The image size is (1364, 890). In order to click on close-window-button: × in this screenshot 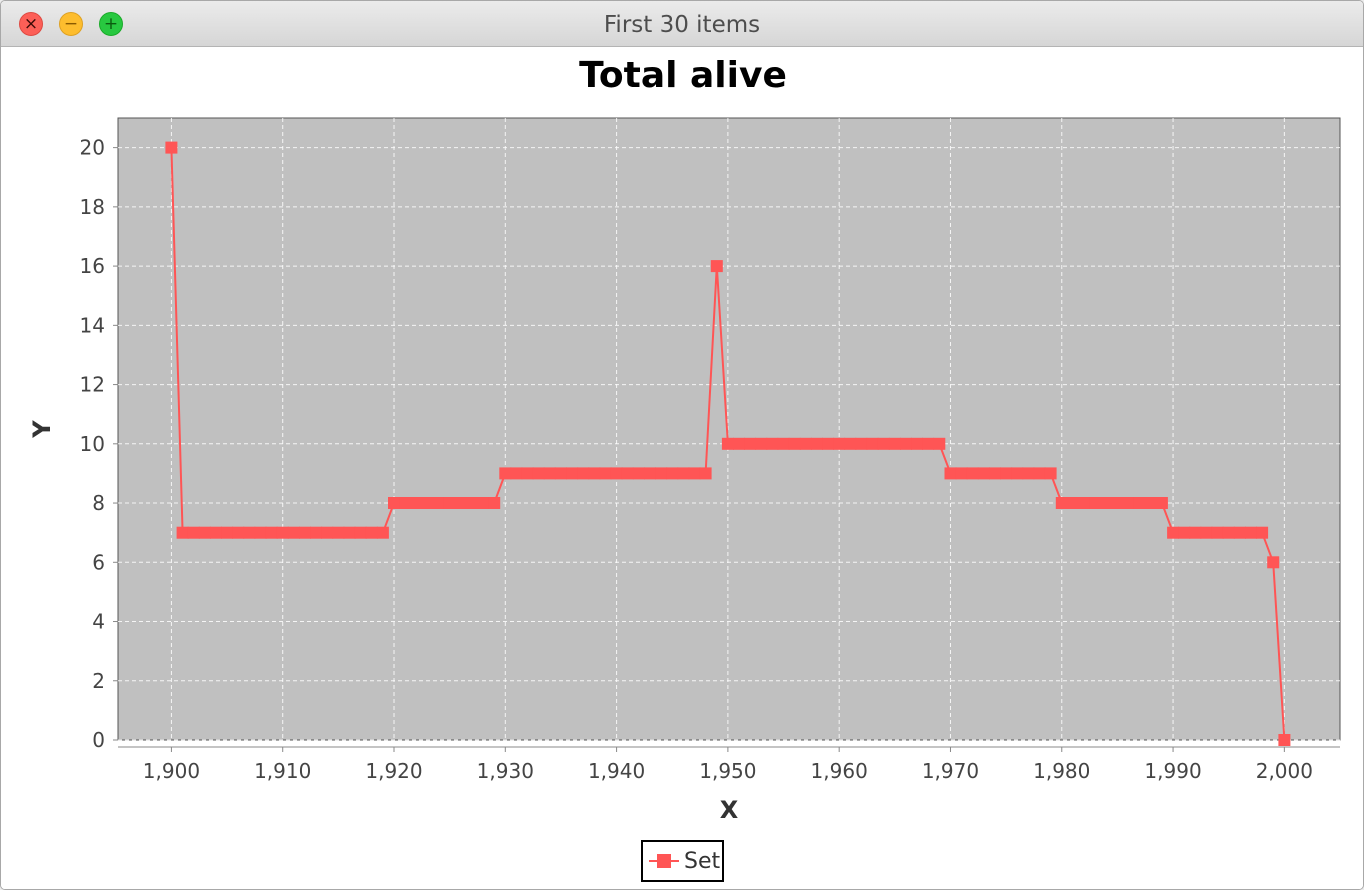, I will do `click(31, 24)`.